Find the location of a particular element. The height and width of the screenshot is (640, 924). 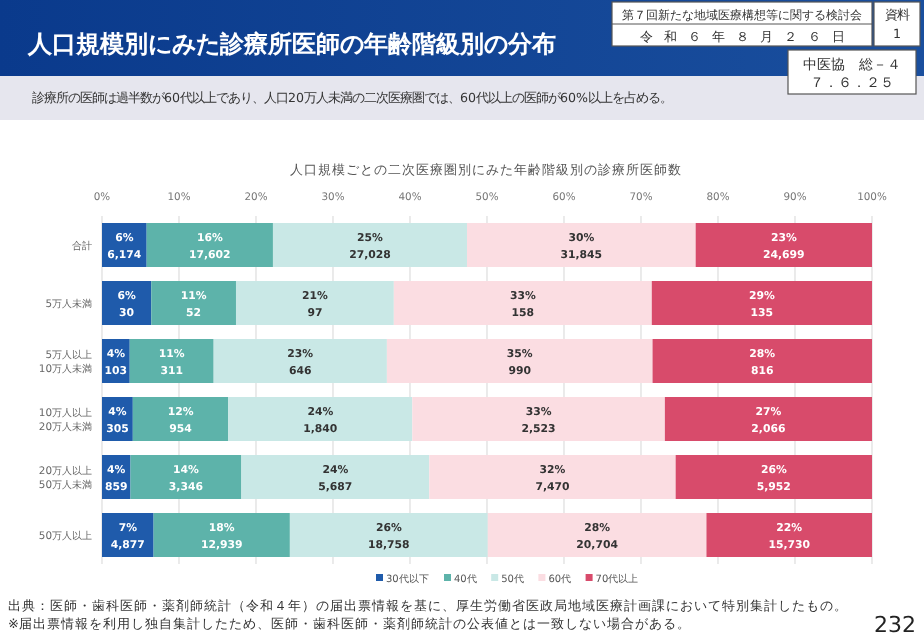

text: 232 is located at coordinates (895, 625).